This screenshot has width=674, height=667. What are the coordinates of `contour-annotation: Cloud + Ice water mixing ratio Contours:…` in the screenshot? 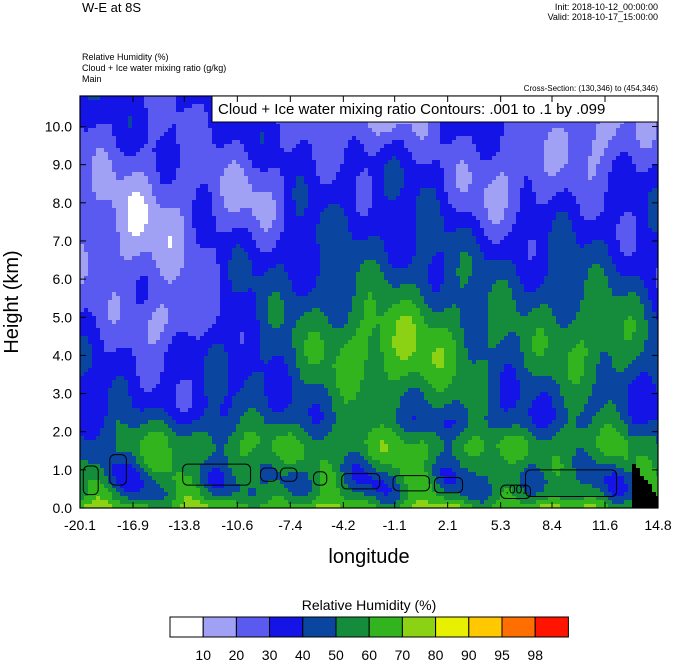 It's located at (411, 109).